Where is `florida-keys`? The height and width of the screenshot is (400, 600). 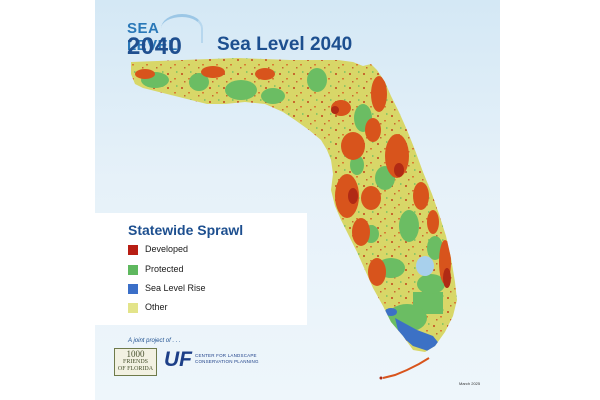 florida-keys is located at coordinates (406, 368).